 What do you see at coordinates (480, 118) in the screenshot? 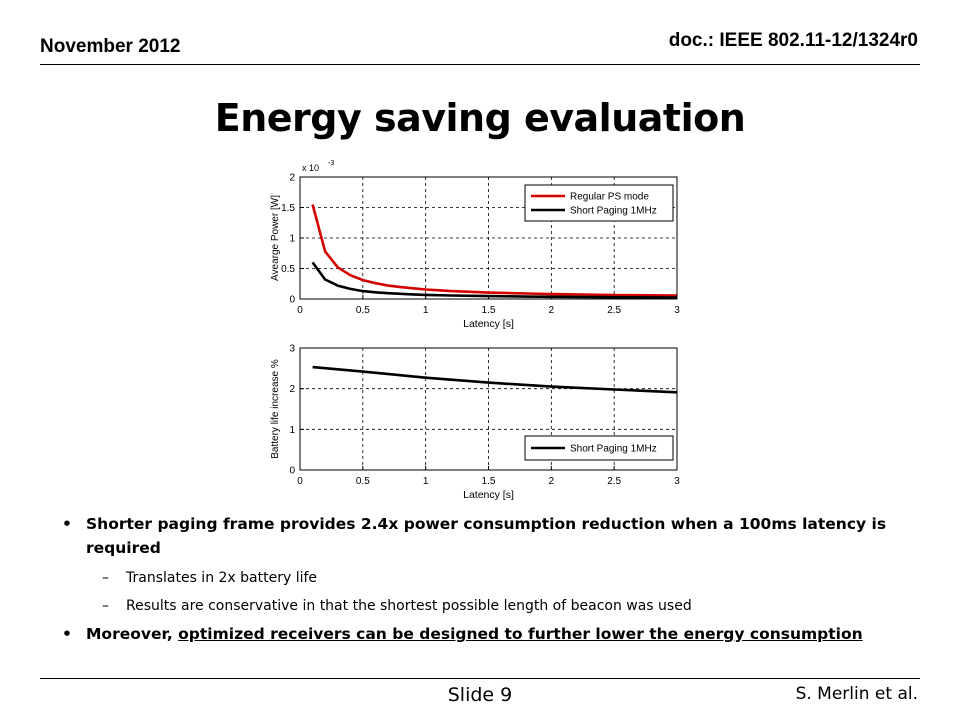
I see `slide-title: Energy saving evaluation` at bounding box center [480, 118].